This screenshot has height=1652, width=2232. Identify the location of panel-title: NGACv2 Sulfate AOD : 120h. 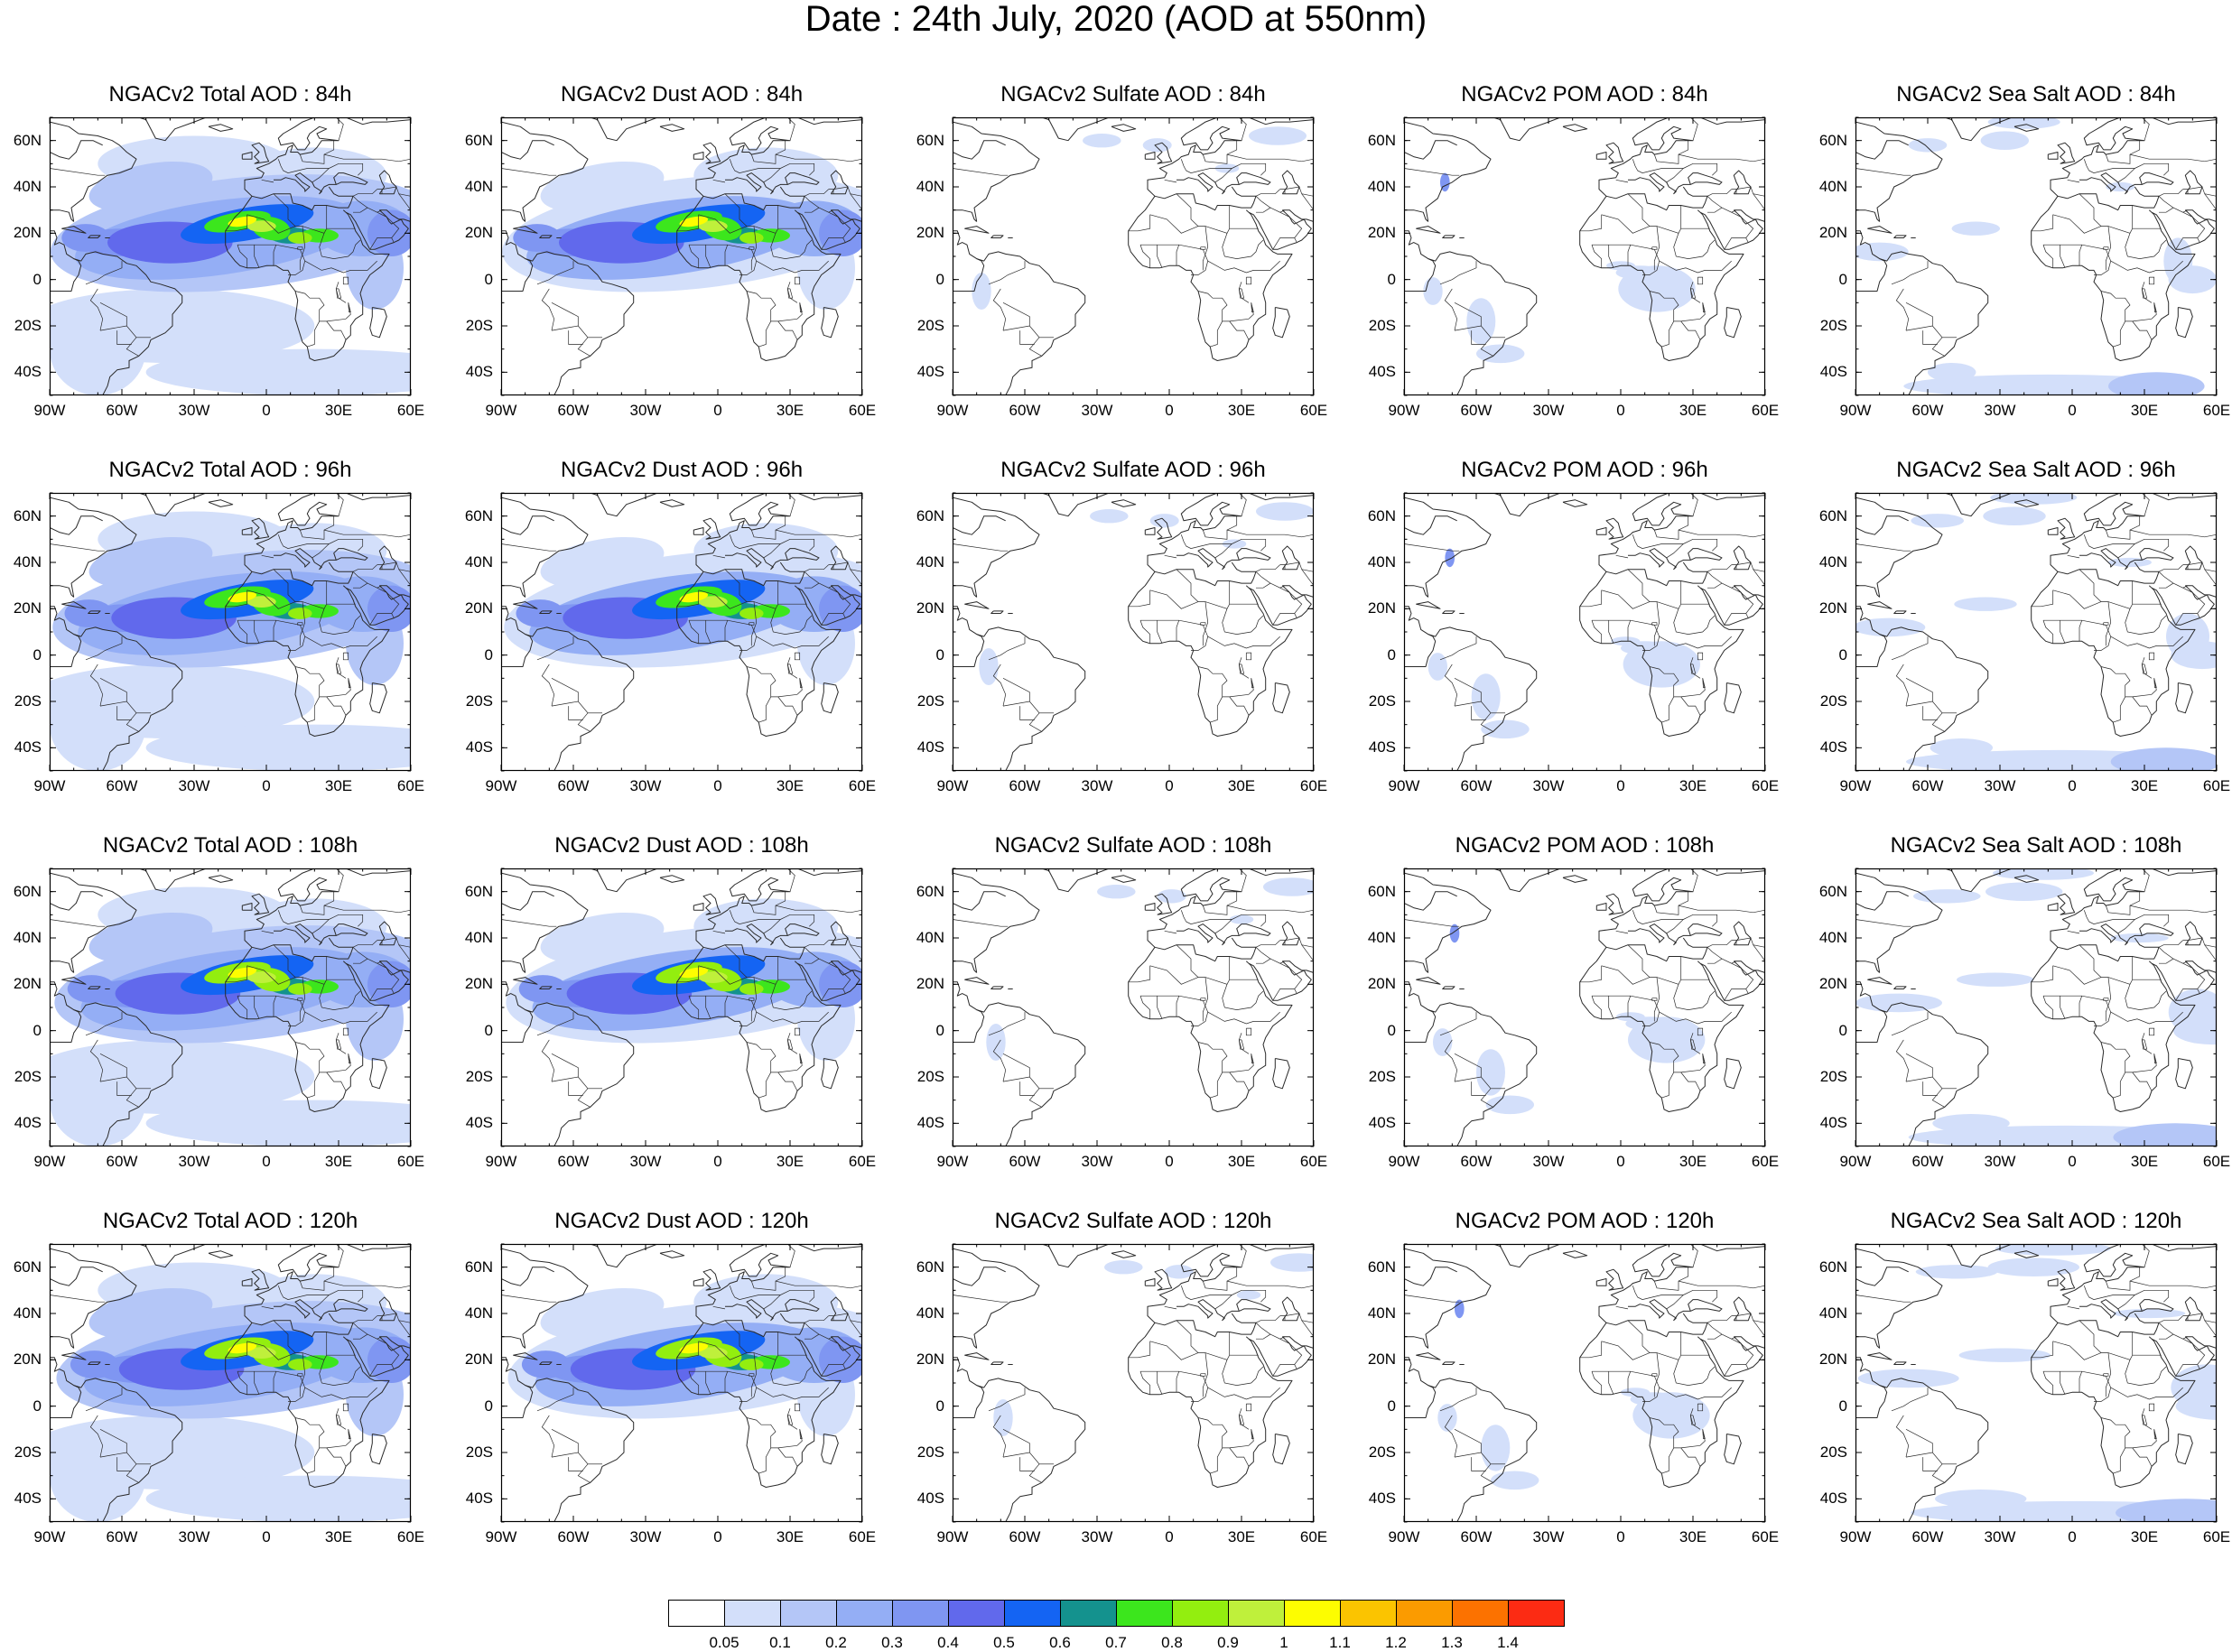
(1133, 1221).